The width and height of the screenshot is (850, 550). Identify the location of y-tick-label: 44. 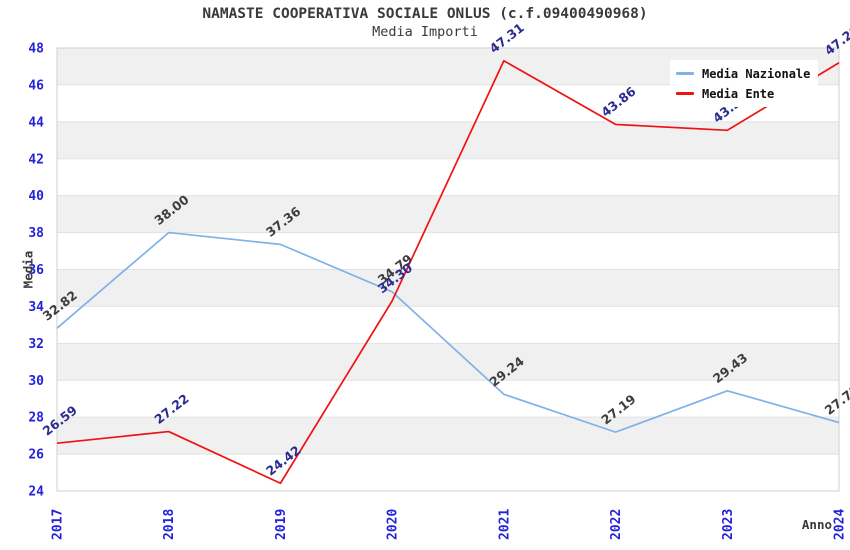
(36, 122).